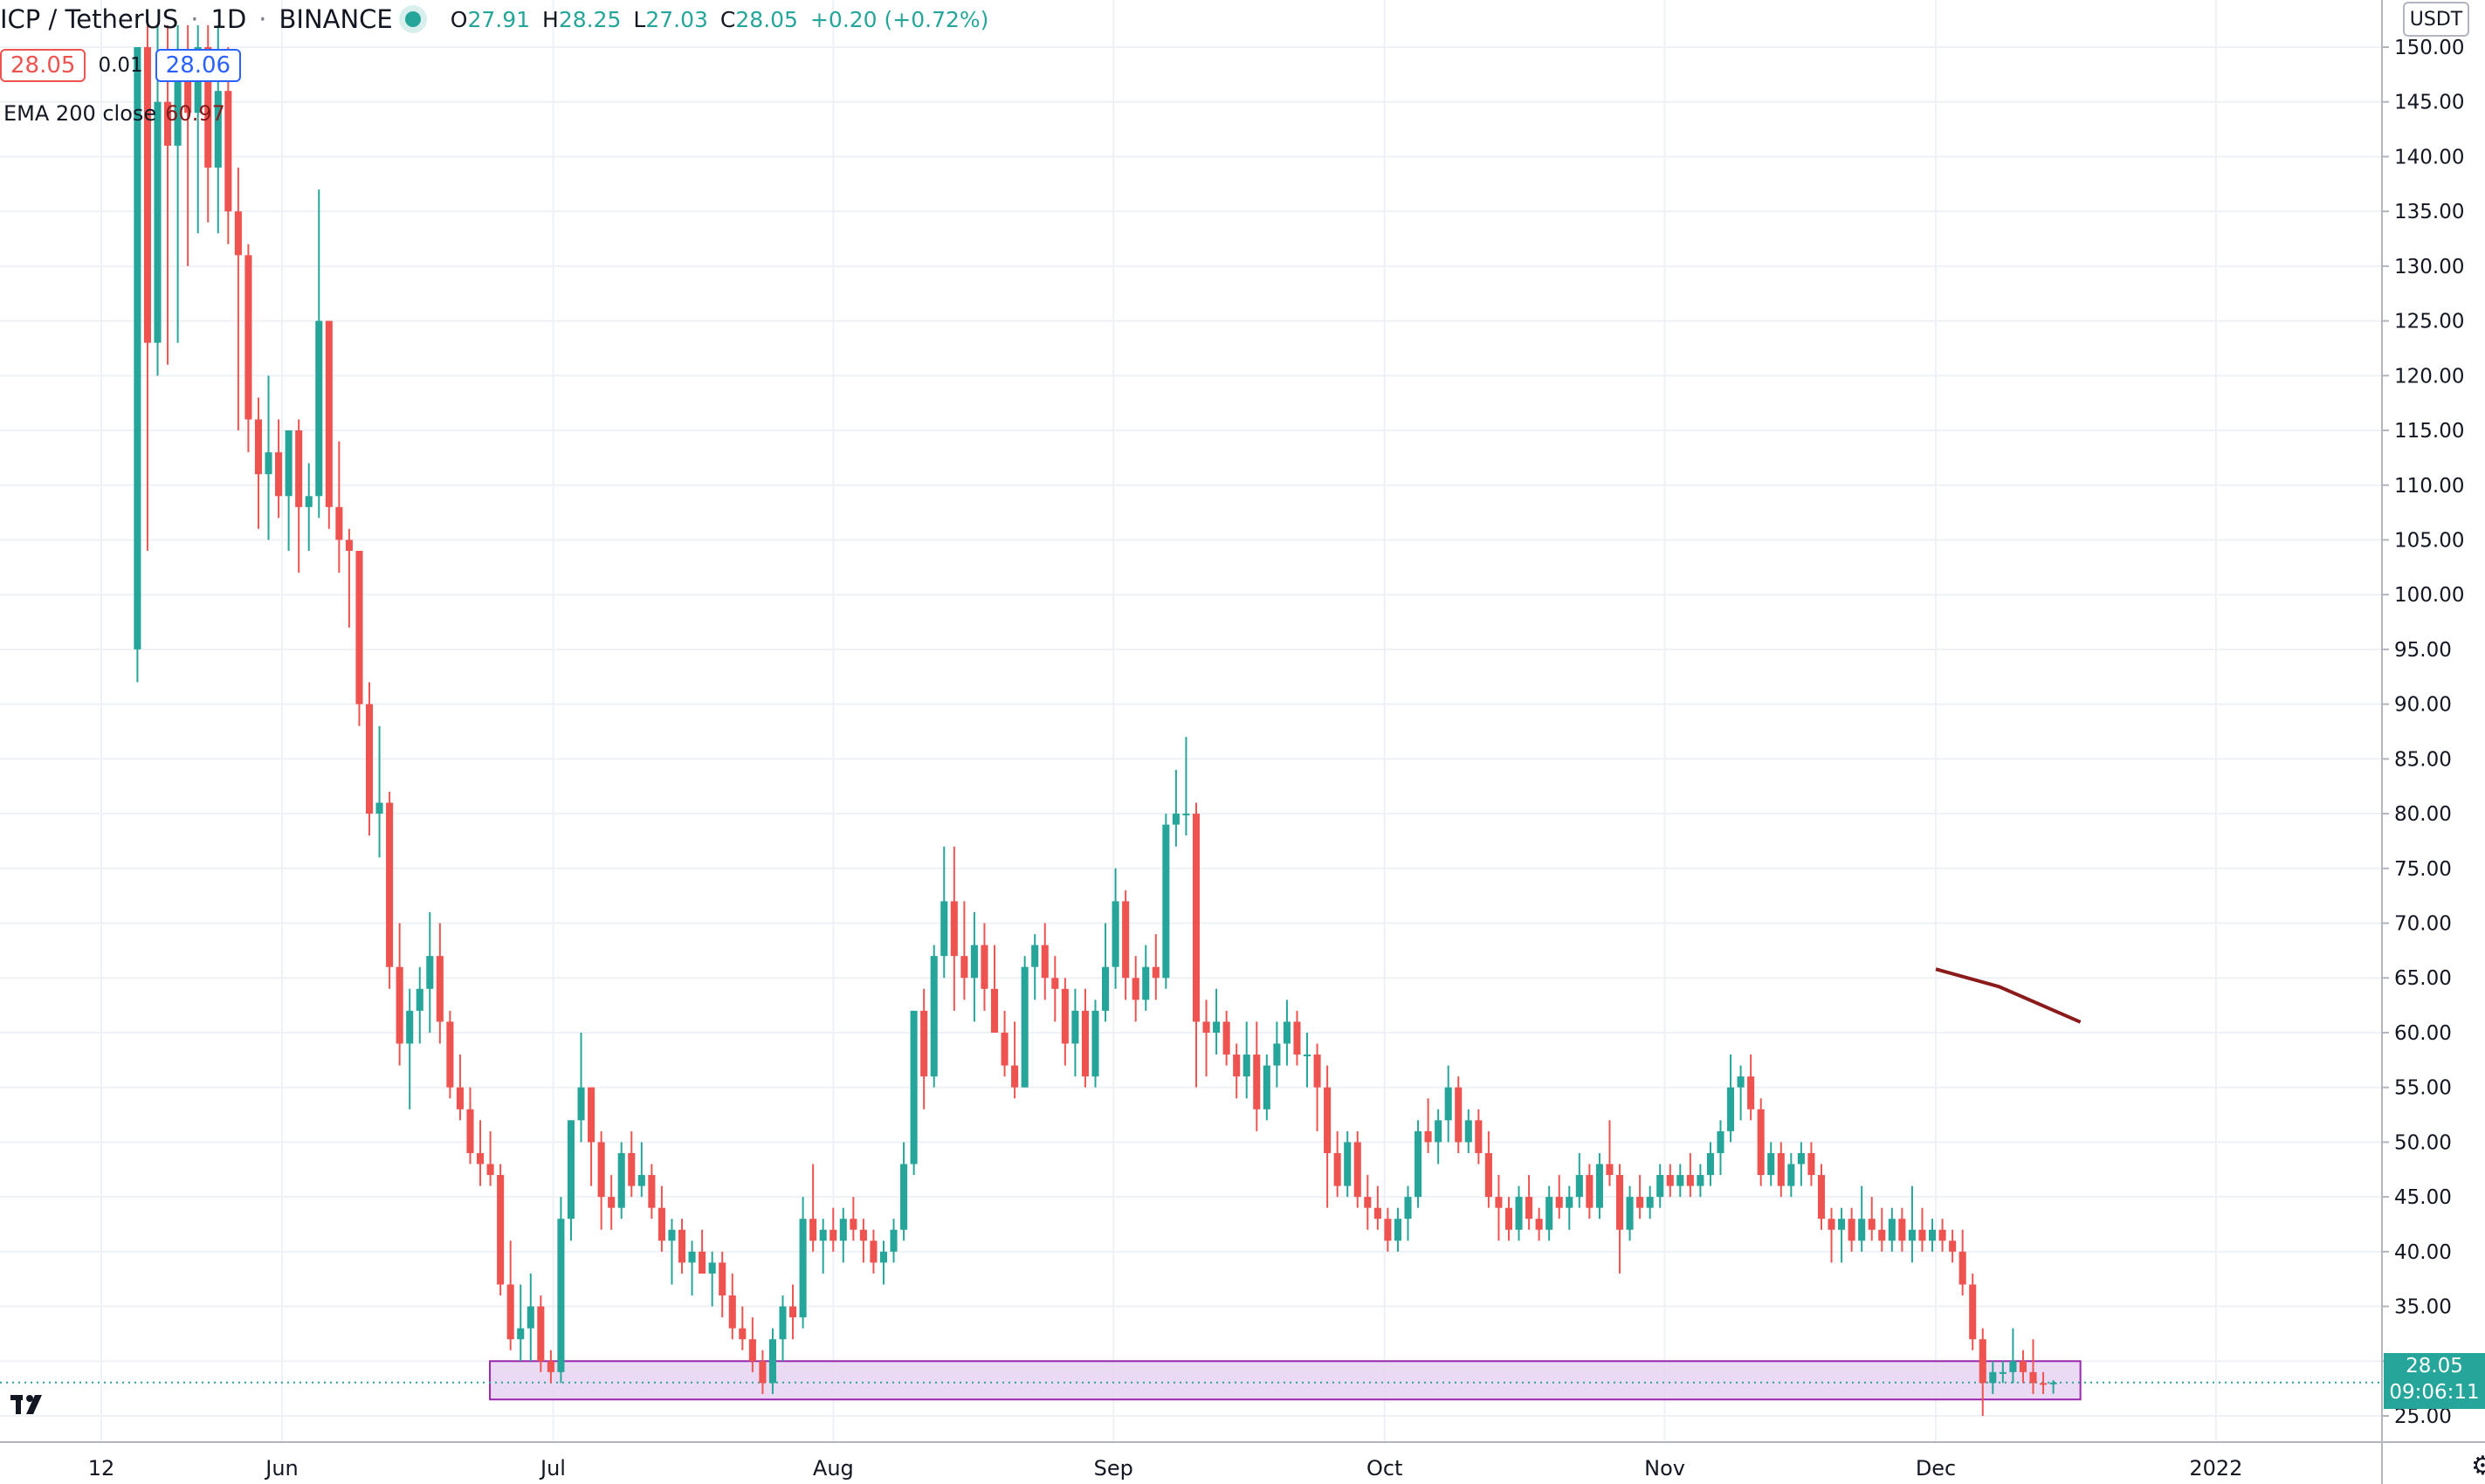  What do you see at coordinates (198, 65) in the screenshot?
I see `buy-price-button: 28.06` at bounding box center [198, 65].